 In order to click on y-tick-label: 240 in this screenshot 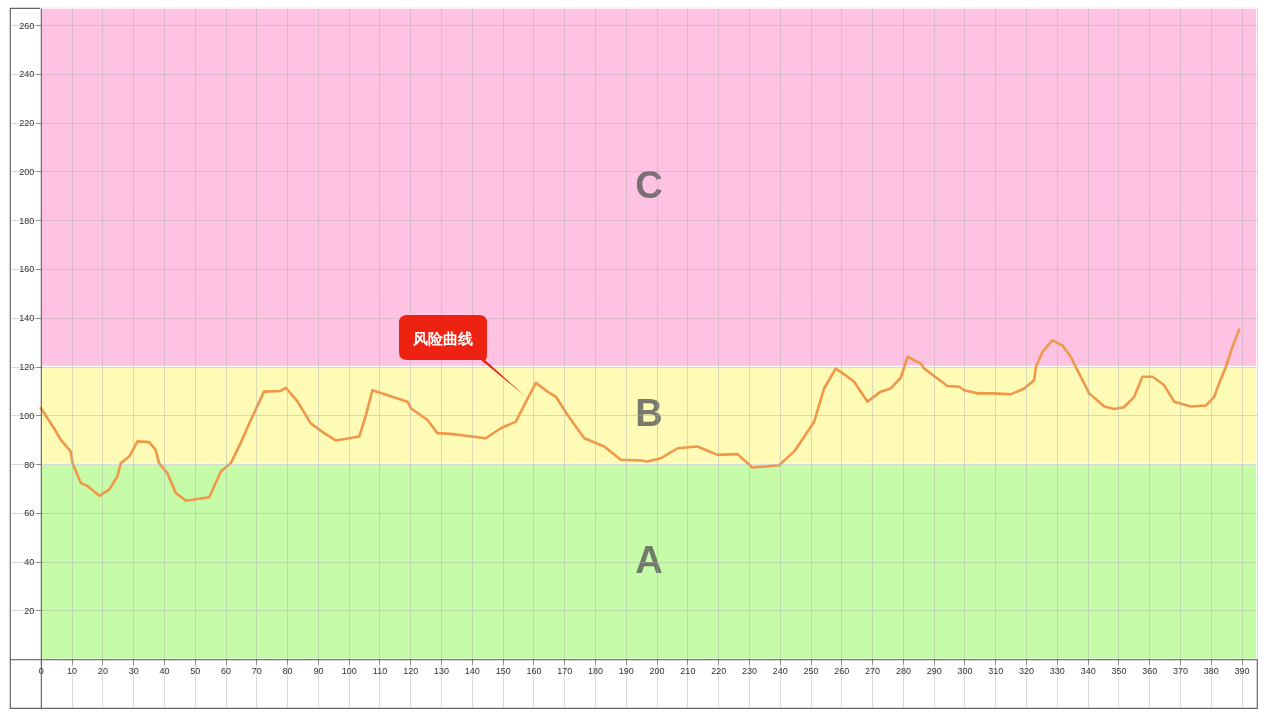, I will do `click(27, 74)`.